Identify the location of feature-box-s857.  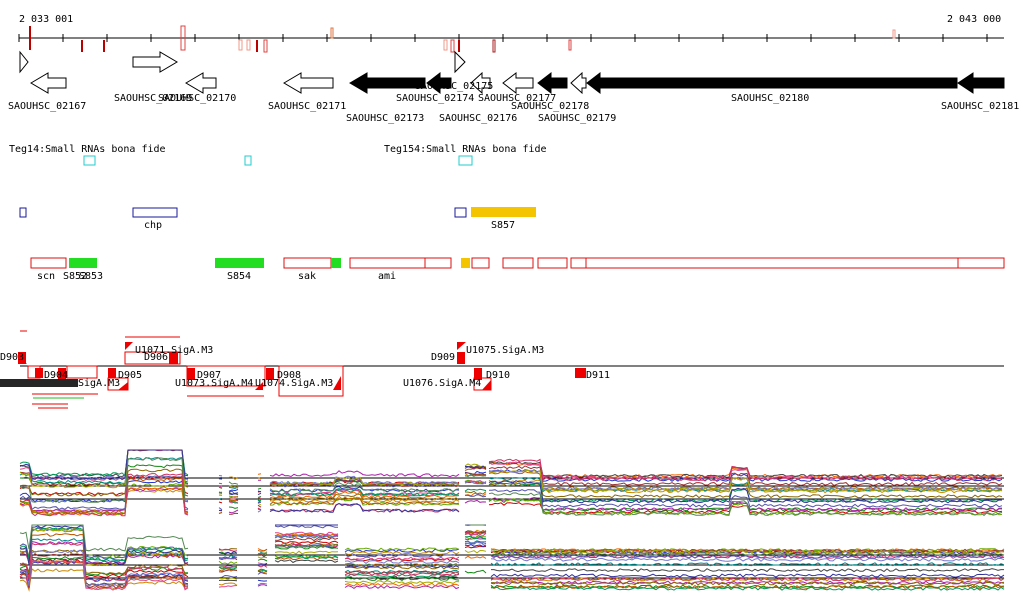
(503, 212).